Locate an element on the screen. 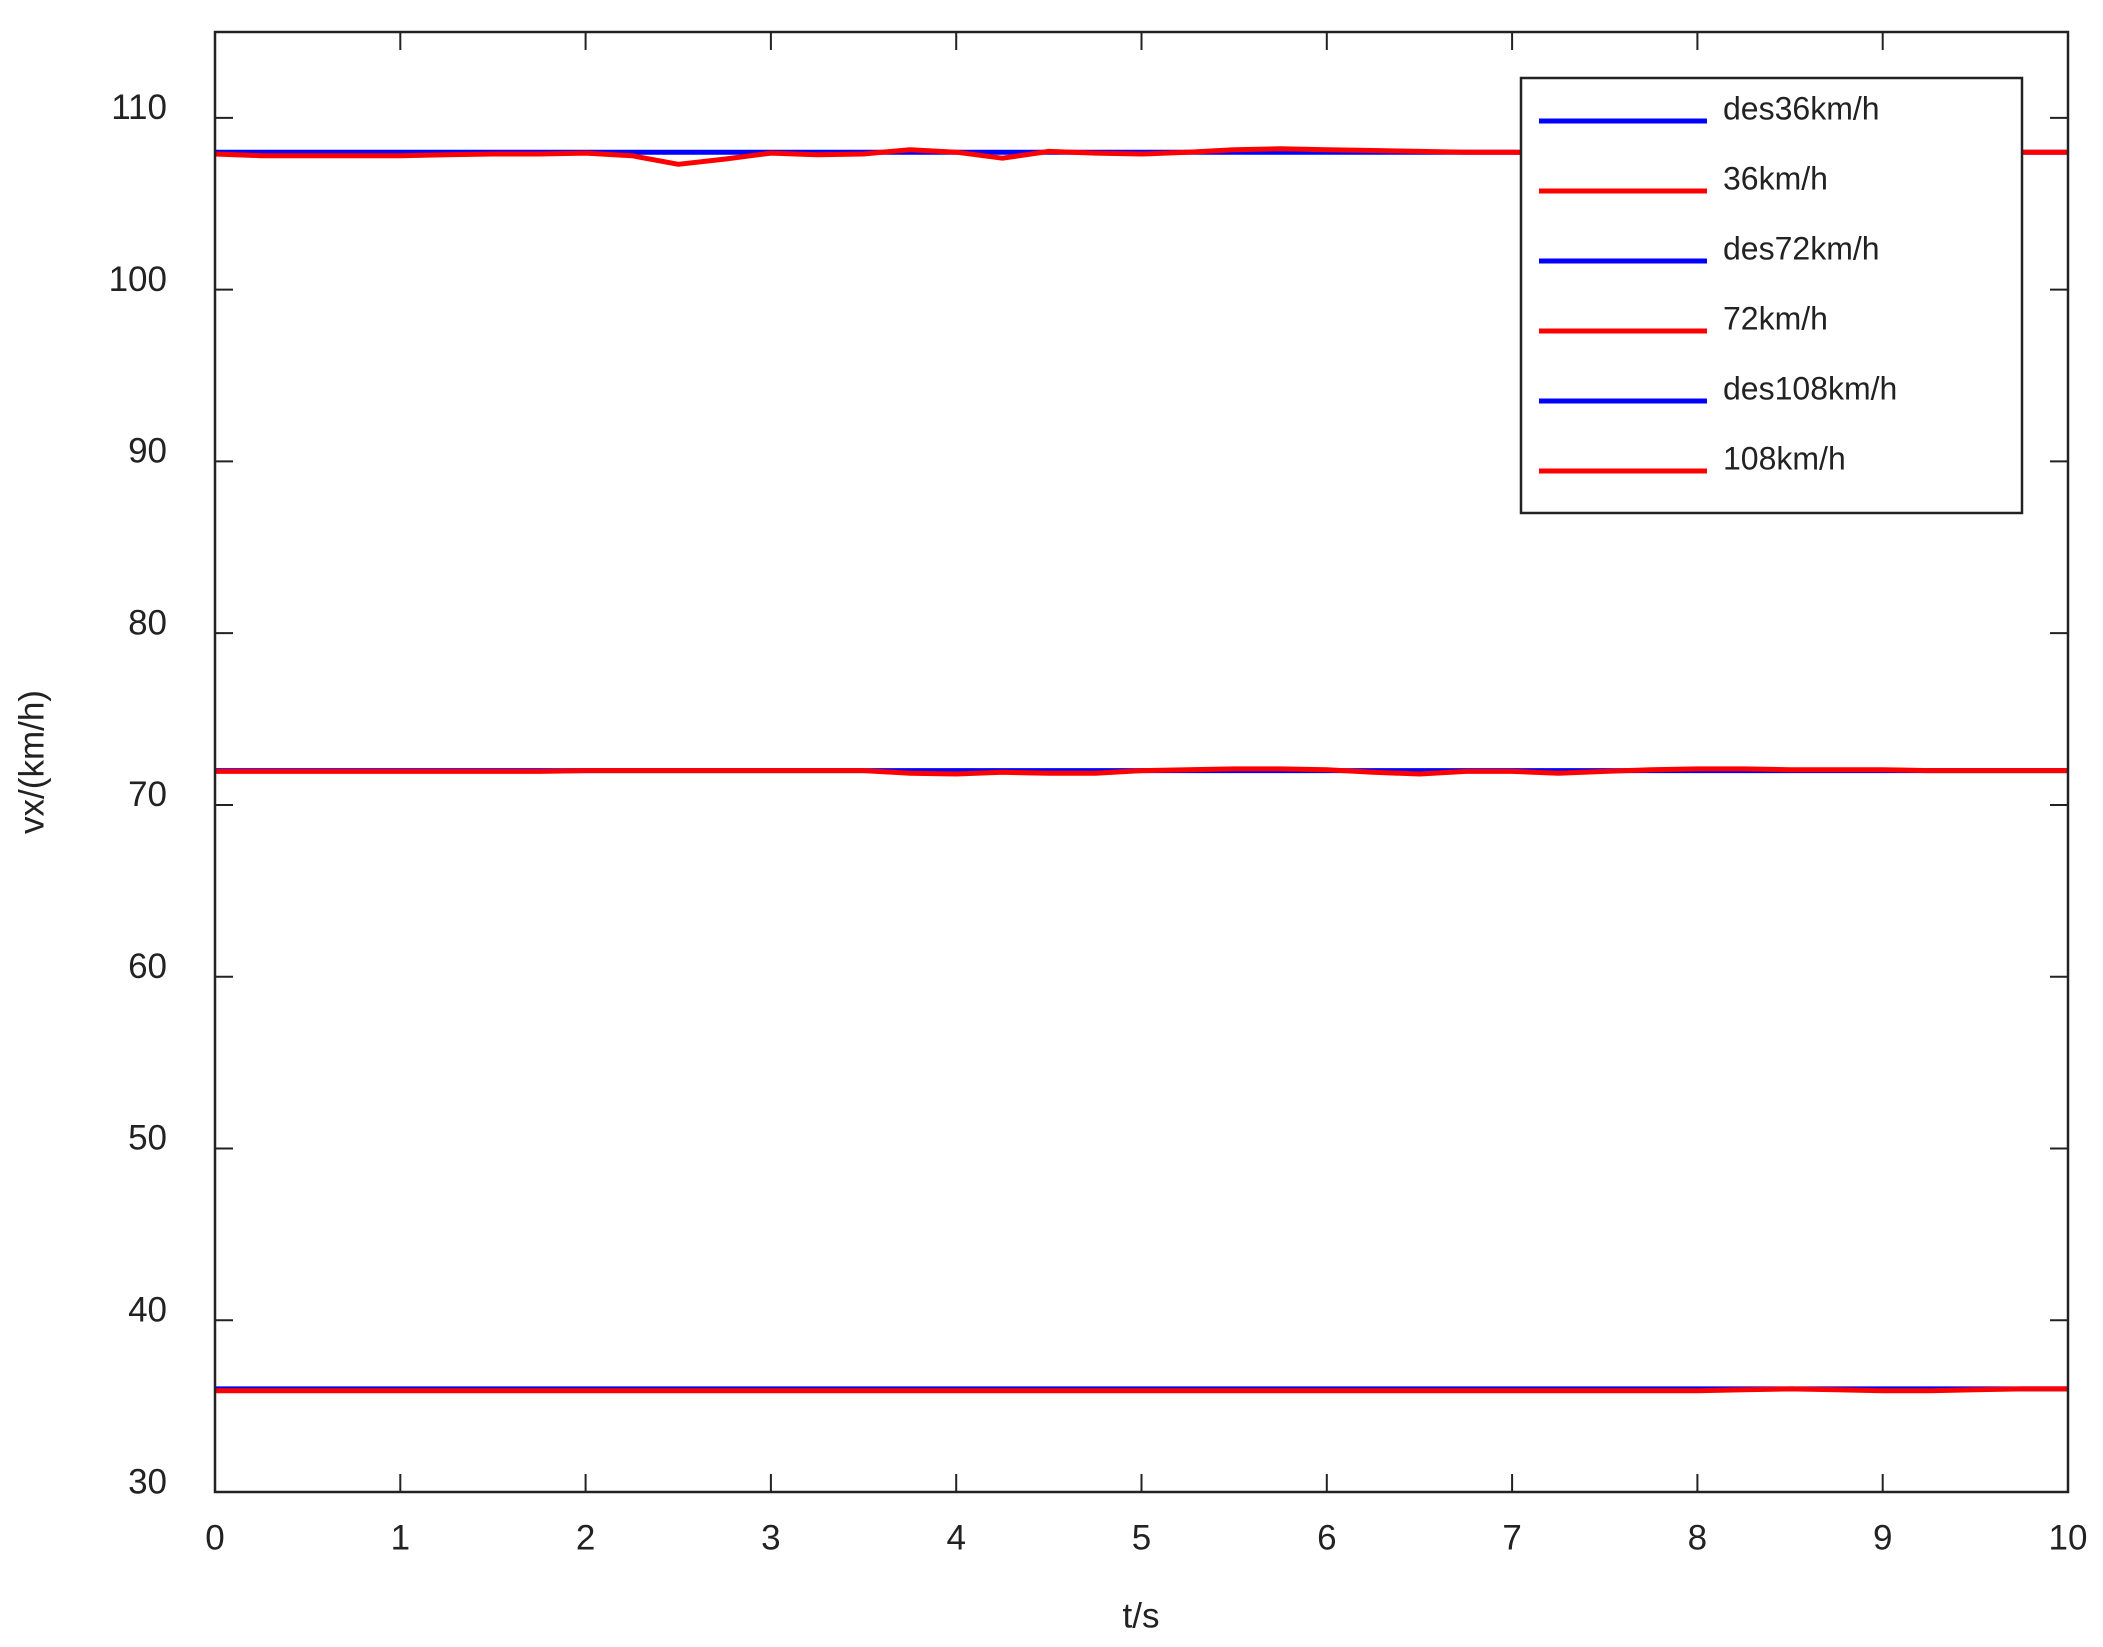 The height and width of the screenshot is (1647, 2103). y-tick-label: 90 is located at coordinates (147, 451).